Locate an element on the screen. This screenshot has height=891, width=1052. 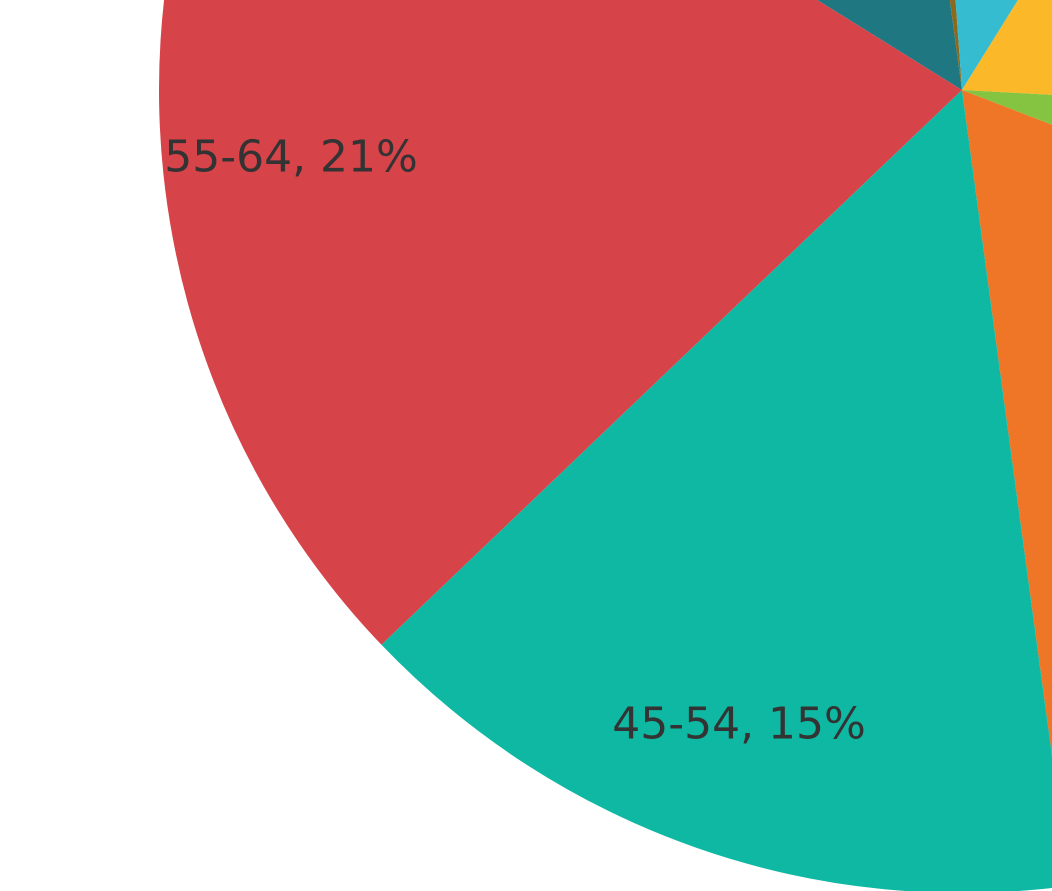
slice-label: 45-54, 15% is located at coordinates (739, 724).